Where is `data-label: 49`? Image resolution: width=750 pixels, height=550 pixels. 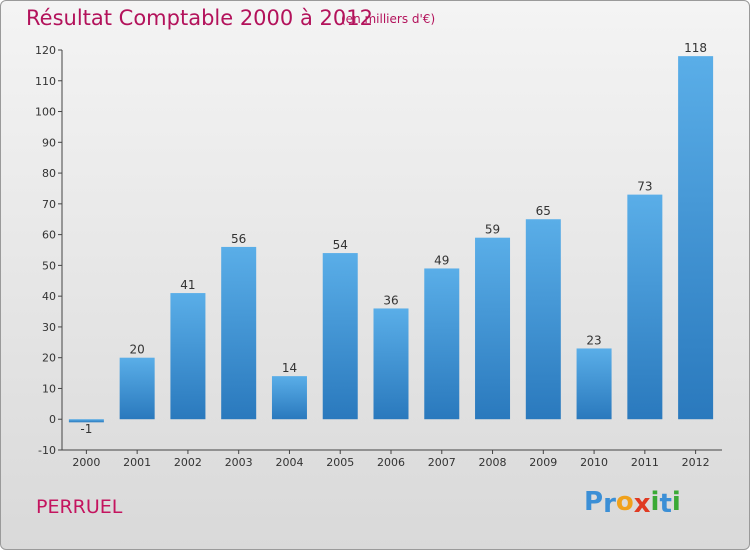 data-label: 49 is located at coordinates (441, 260).